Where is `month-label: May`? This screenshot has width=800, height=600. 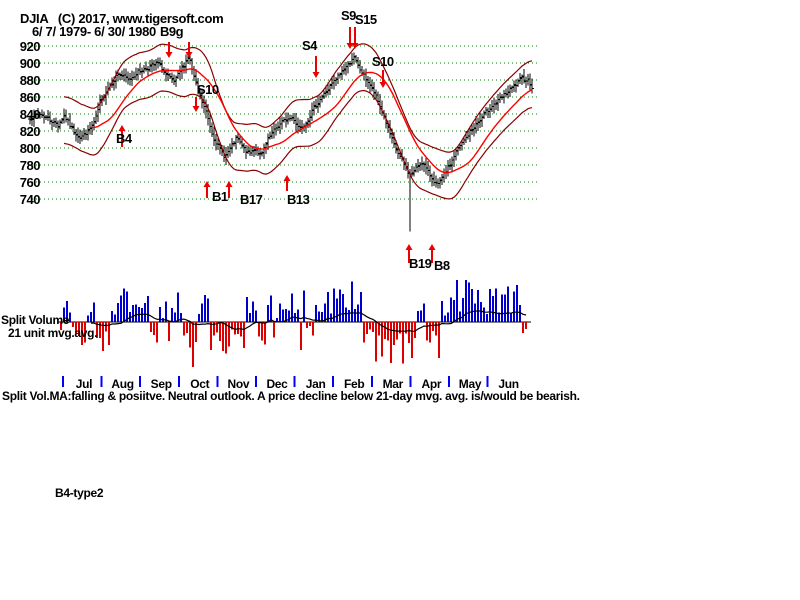 month-label: May is located at coordinates (470, 384).